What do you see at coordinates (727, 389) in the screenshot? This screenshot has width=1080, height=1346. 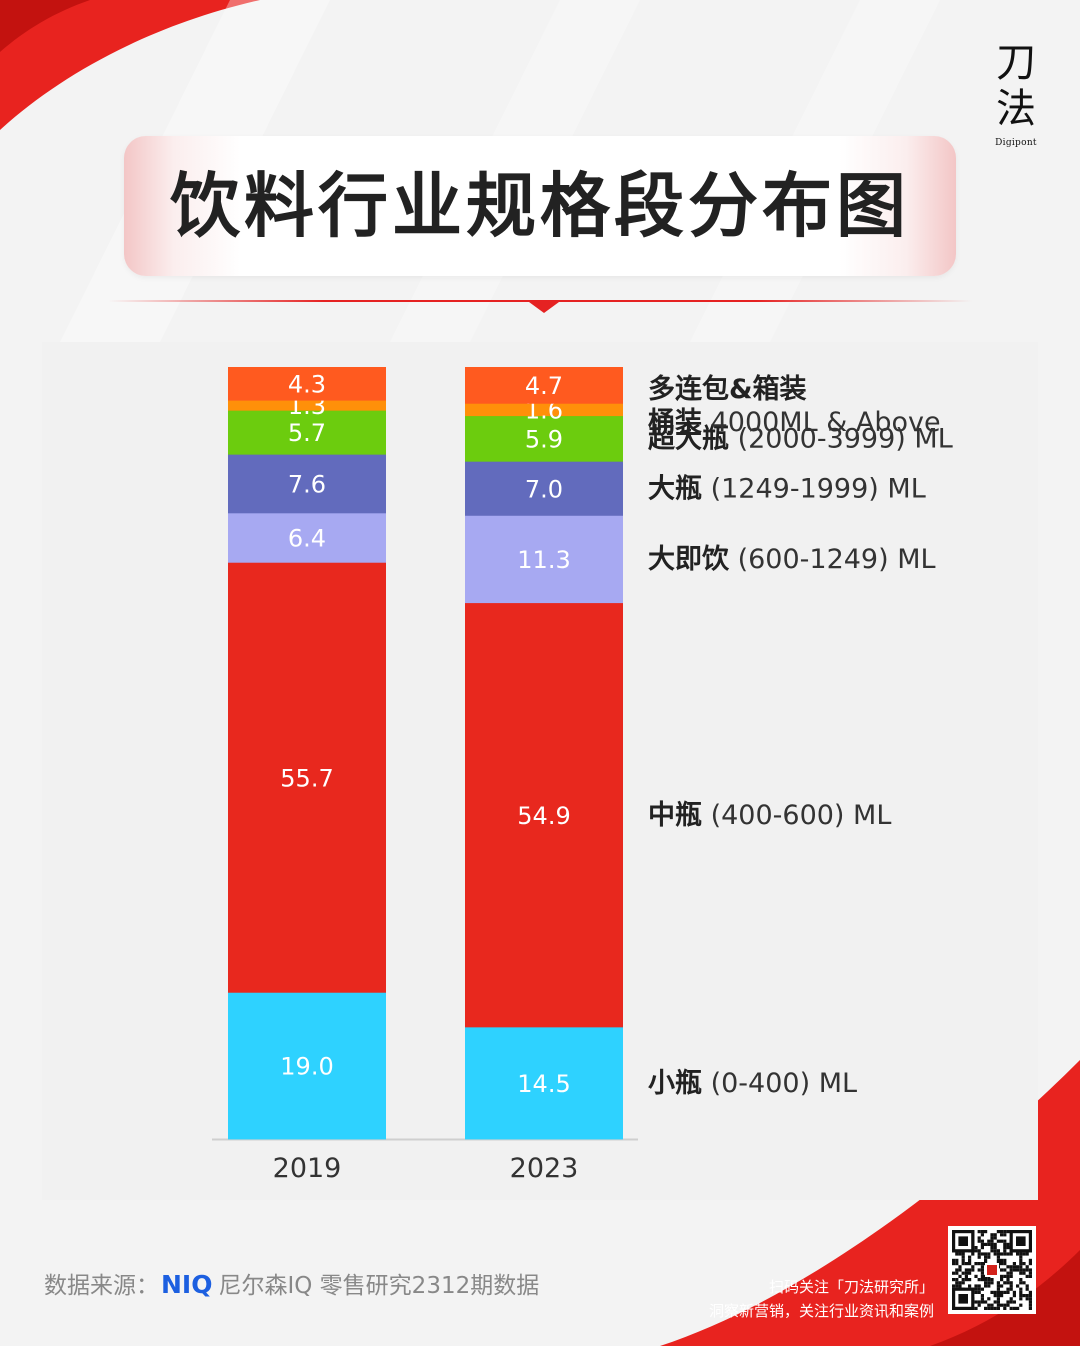 I see `legend-label: 多连包&箱装` at bounding box center [727, 389].